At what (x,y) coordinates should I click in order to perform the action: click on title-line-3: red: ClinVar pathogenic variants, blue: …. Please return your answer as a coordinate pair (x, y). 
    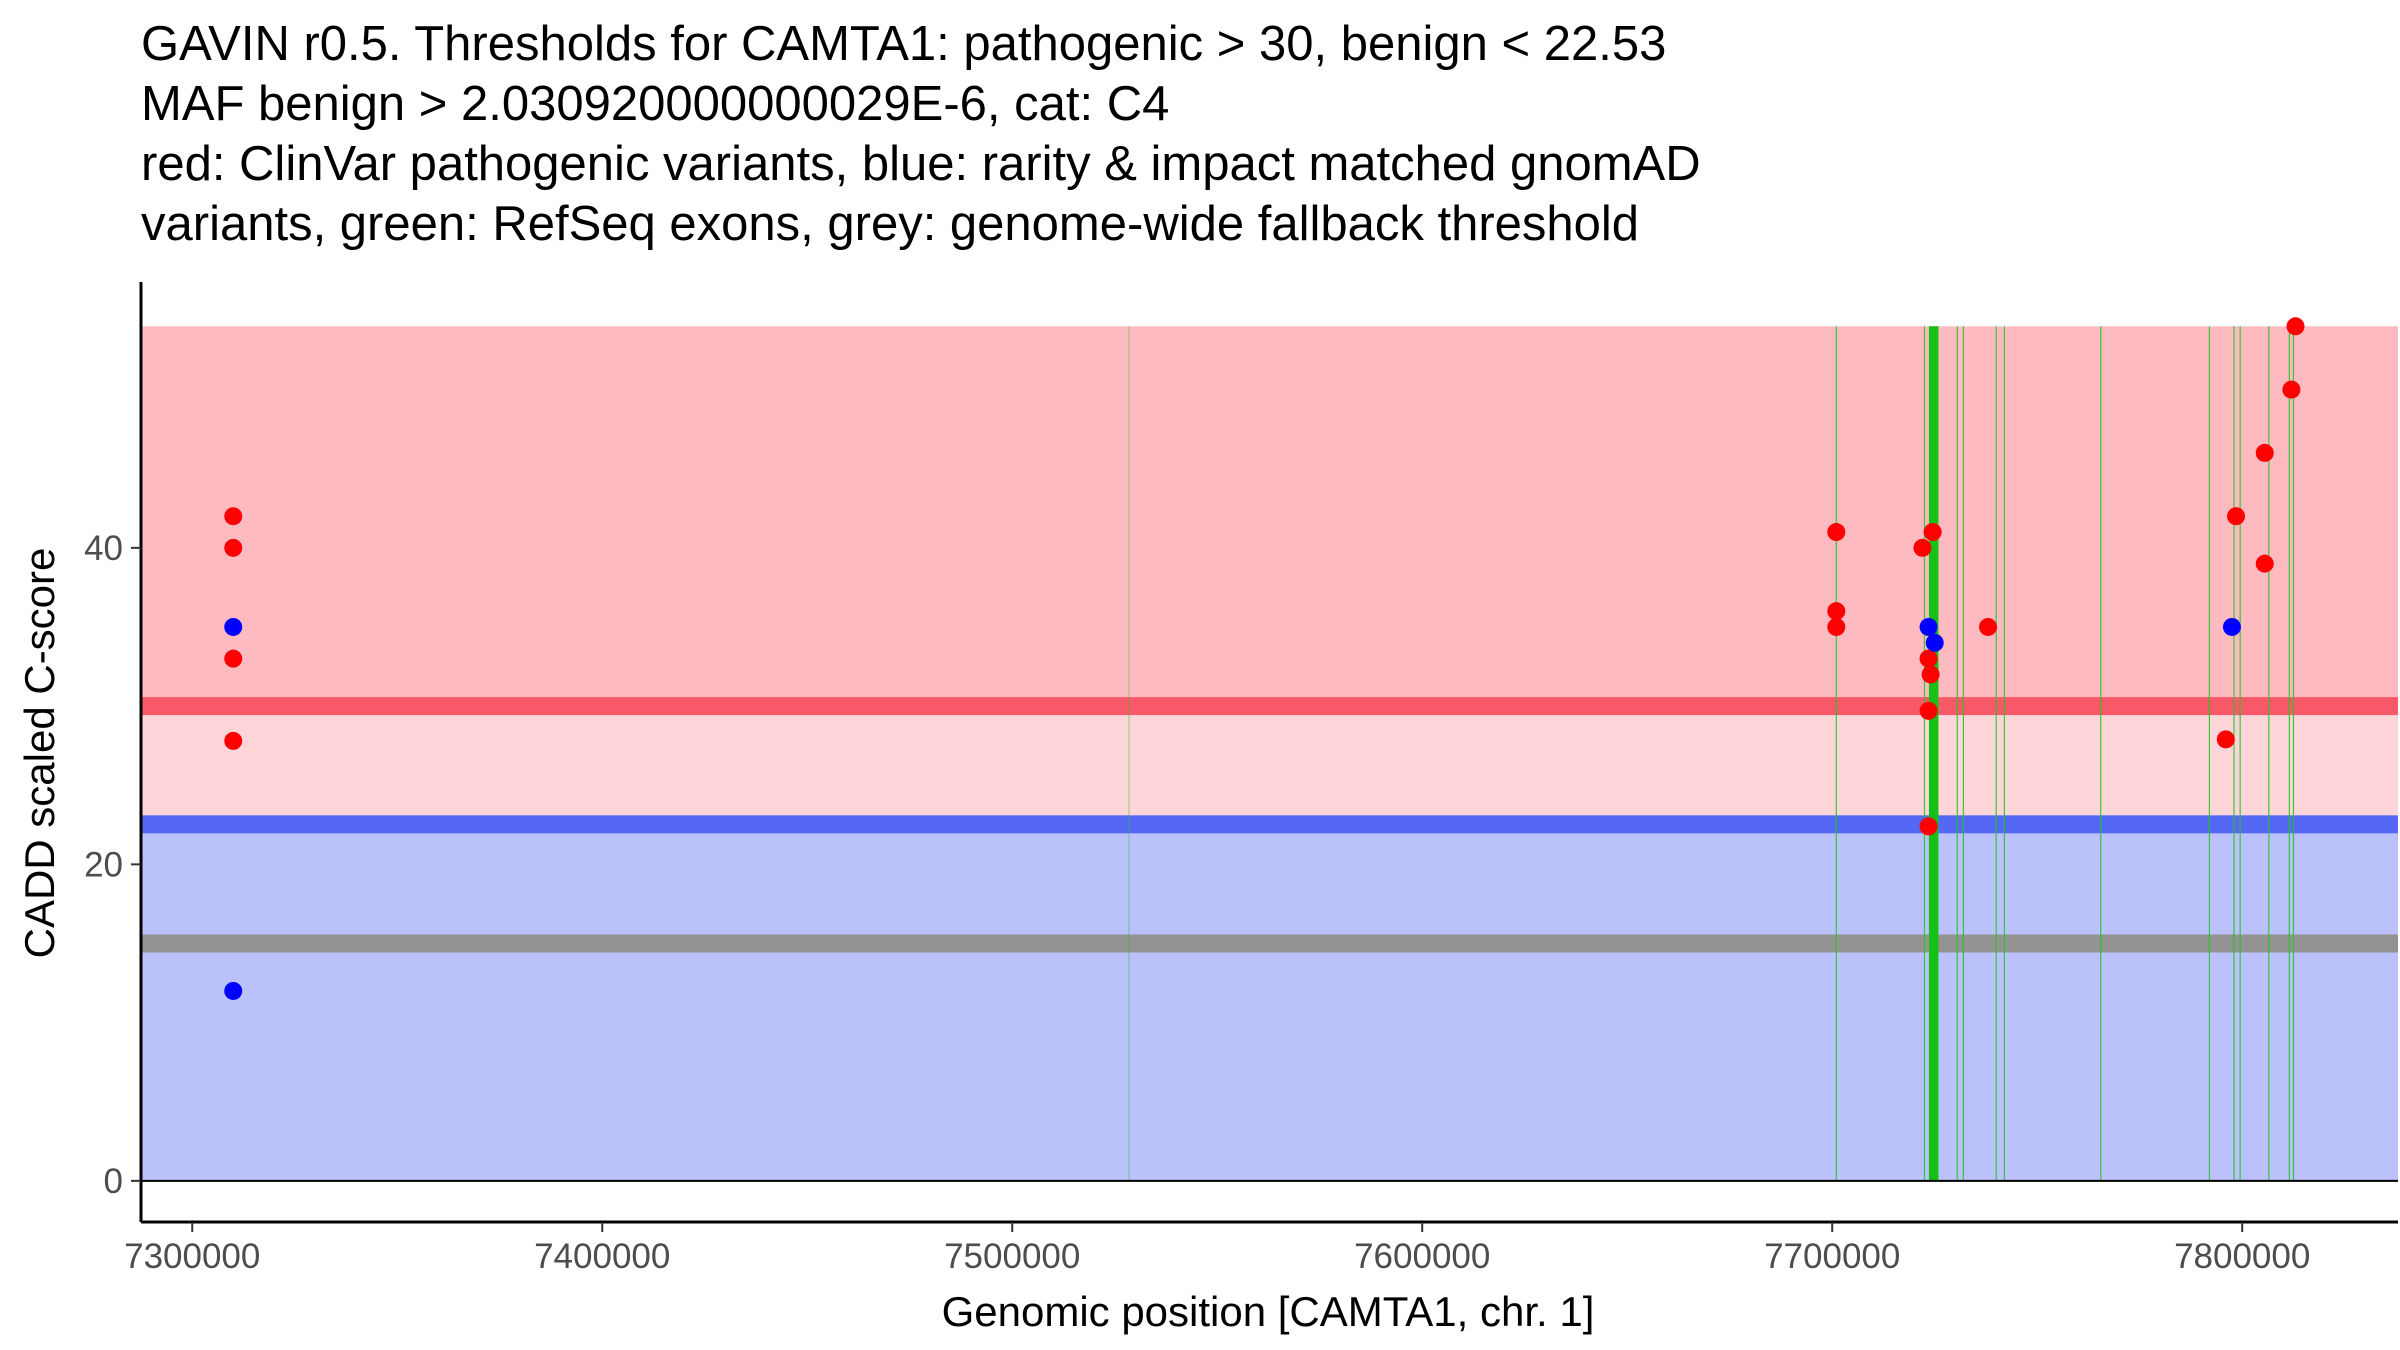
    Looking at the image, I should click on (921, 164).